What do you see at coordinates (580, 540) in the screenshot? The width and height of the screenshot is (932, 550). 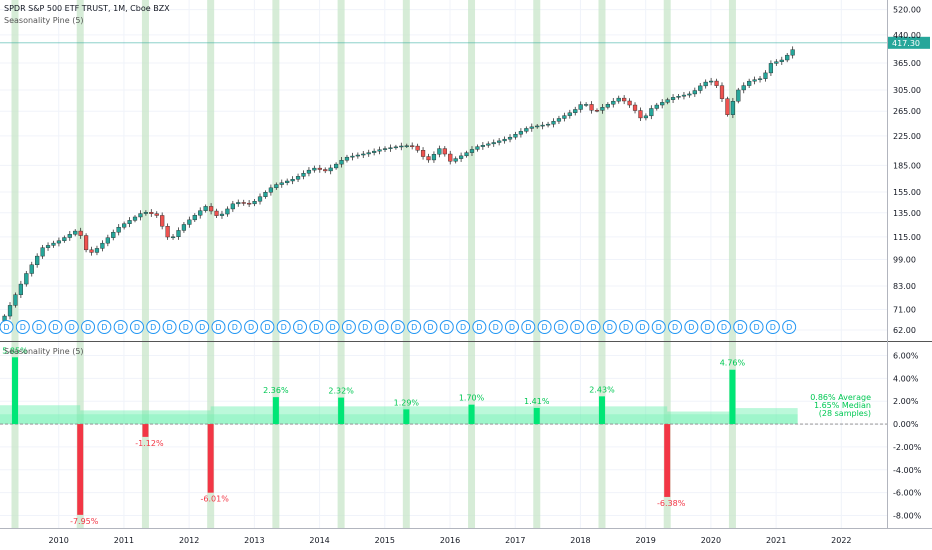 I see `time-axis-tick: 2018` at bounding box center [580, 540].